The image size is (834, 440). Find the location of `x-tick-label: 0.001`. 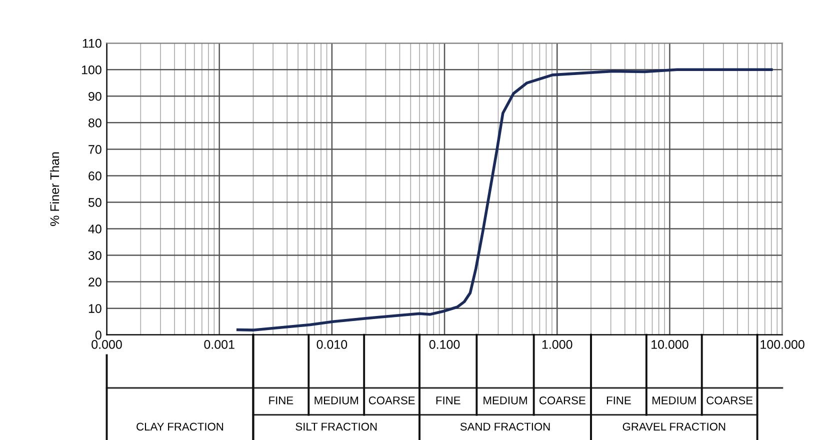

x-tick-label: 0.001 is located at coordinates (219, 344).